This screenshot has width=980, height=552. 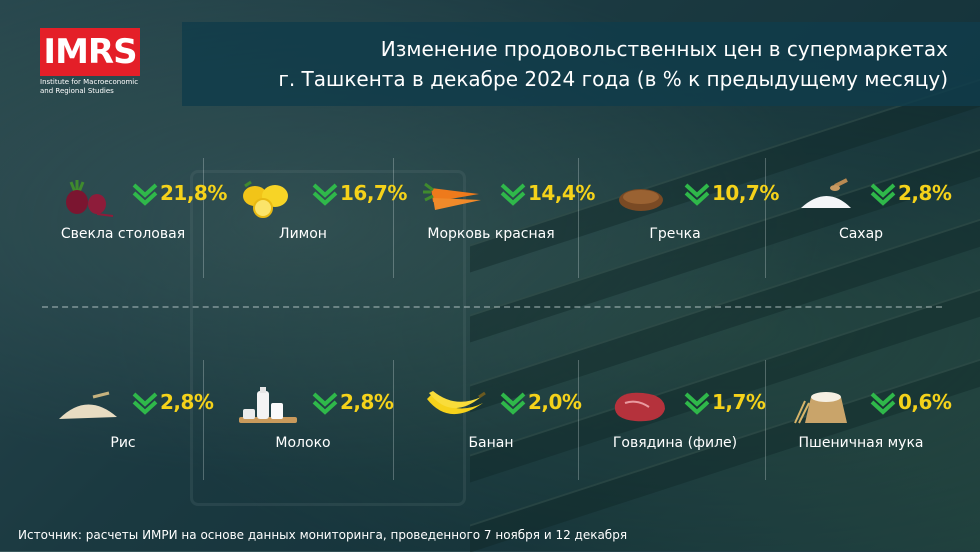 What do you see at coordinates (265, 199) in the screenshot?
I see `lemon-icon` at bounding box center [265, 199].